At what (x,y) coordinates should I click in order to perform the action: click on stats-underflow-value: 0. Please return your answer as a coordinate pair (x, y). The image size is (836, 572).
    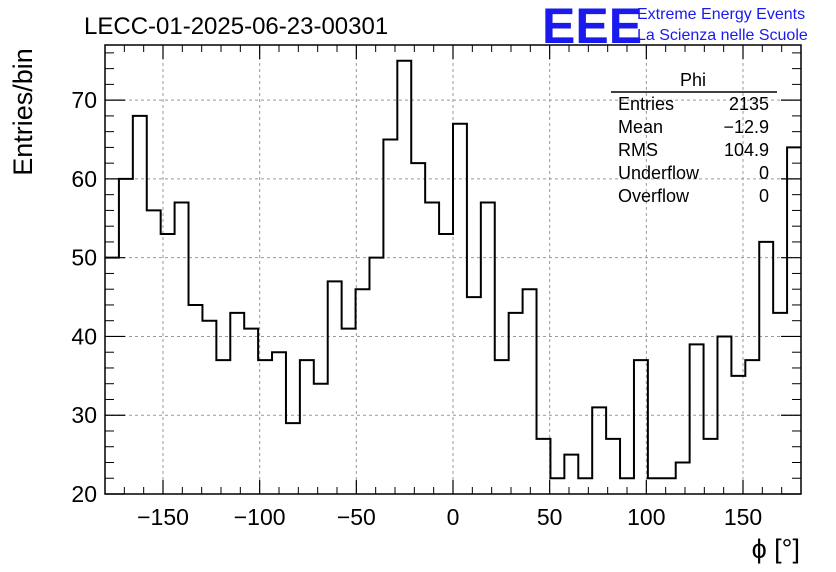
    Looking at the image, I should click on (764, 173).